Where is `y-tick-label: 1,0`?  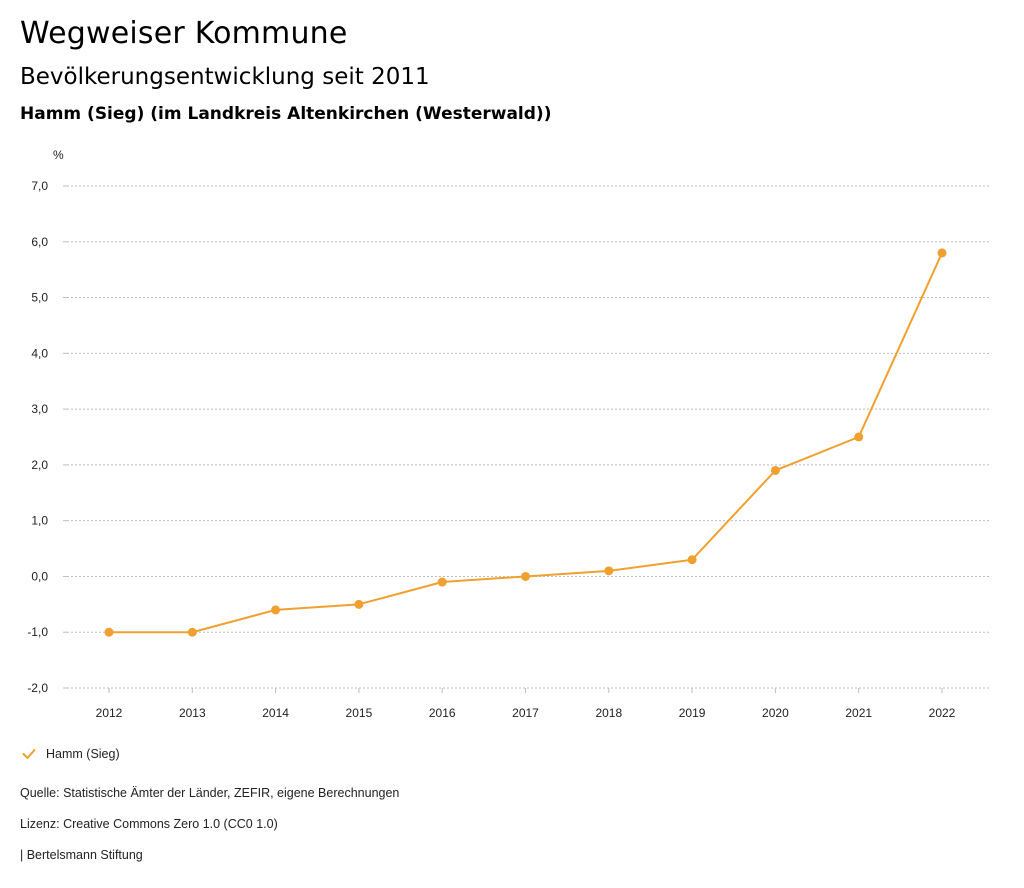 y-tick-label: 1,0 is located at coordinates (39, 521).